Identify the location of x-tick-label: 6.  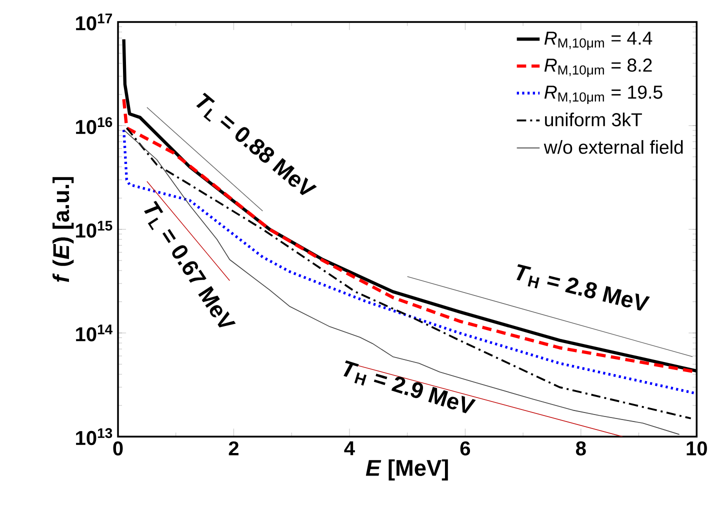
(465, 448).